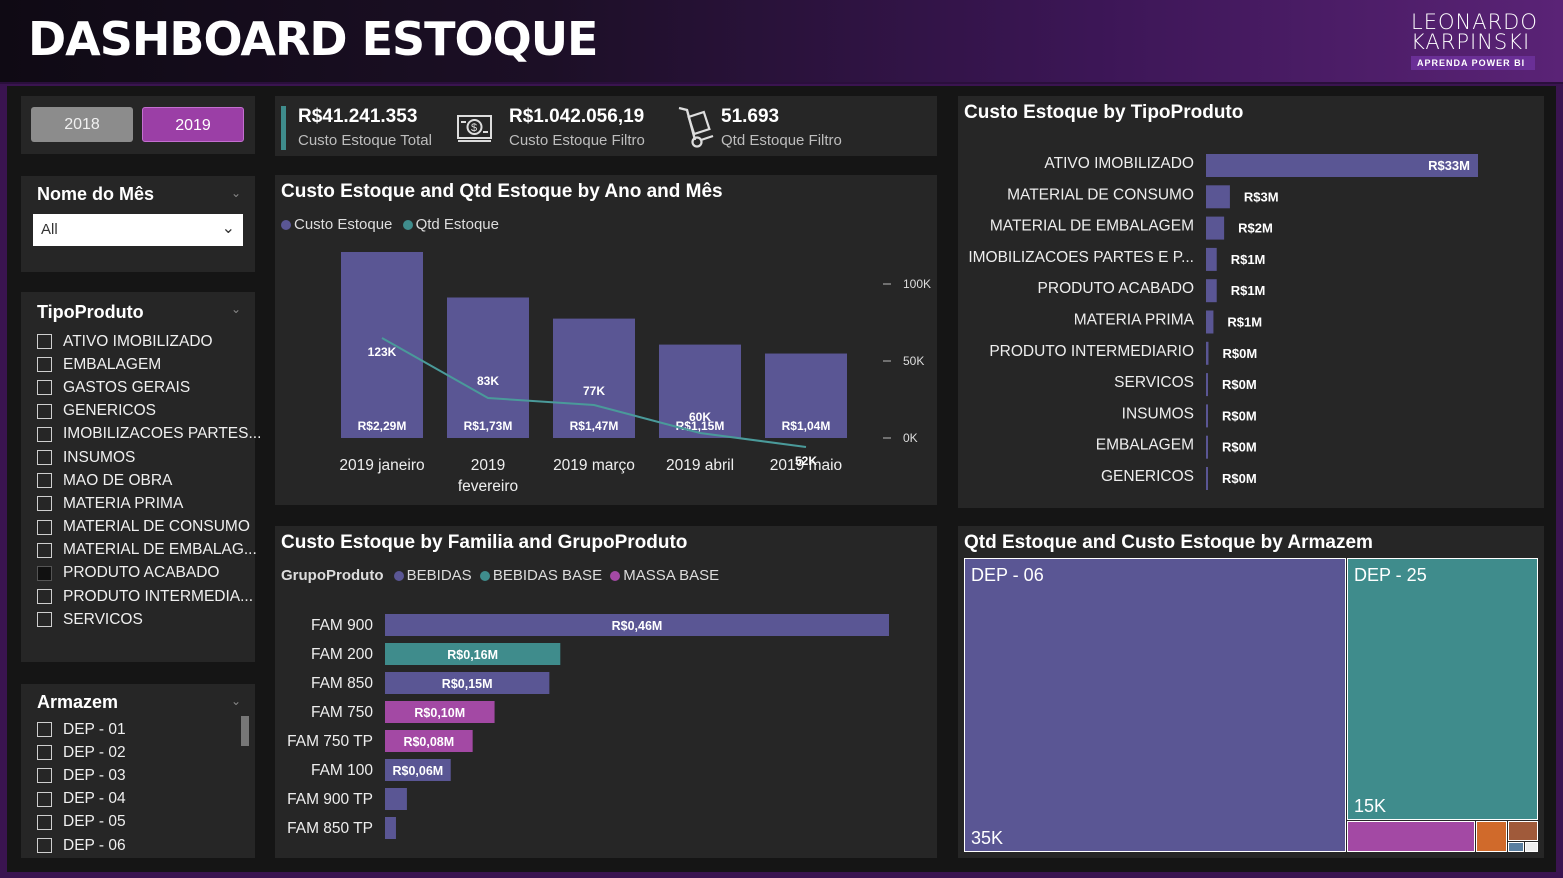  Describe the element at coordinates (467, 684) in the screenshot. I see `bar-data-label: R$0,15M` at that location.